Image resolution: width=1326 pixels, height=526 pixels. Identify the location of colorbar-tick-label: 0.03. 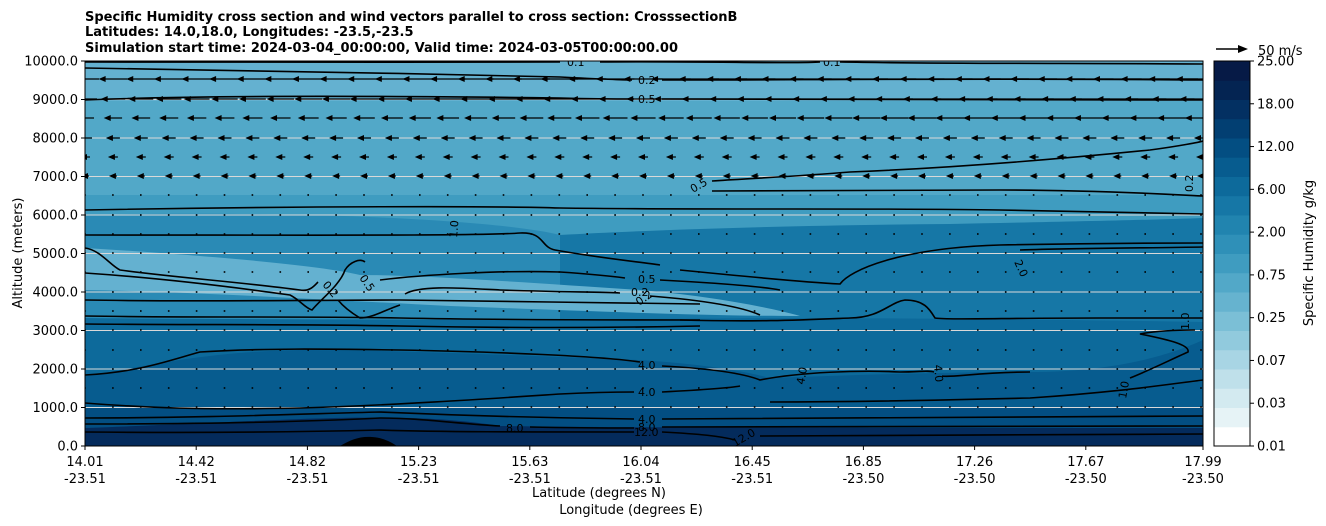
(1271, 404).